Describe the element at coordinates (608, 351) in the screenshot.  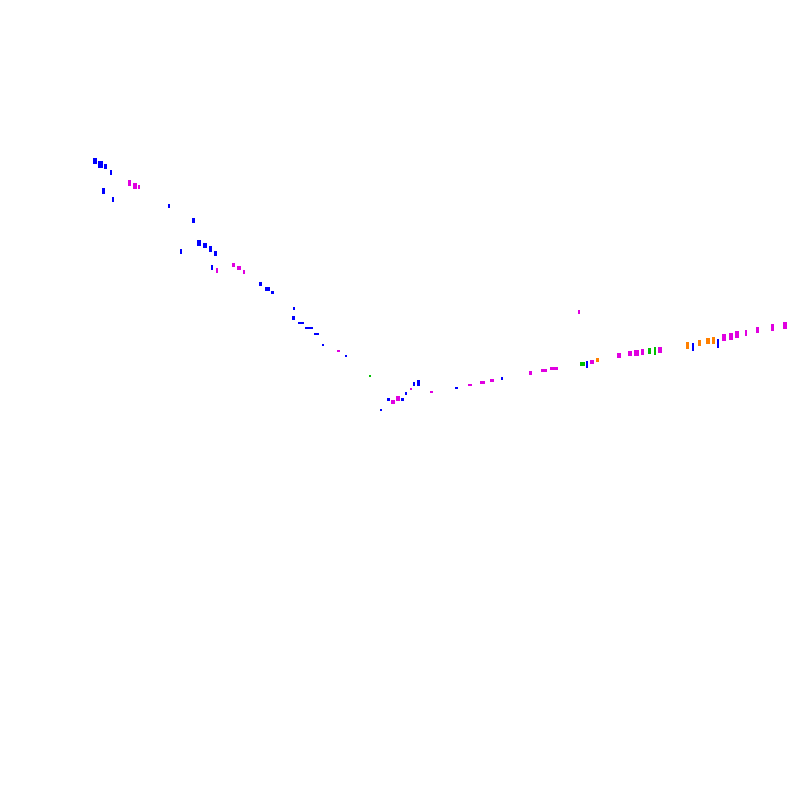
I see `right-arm` at that location.